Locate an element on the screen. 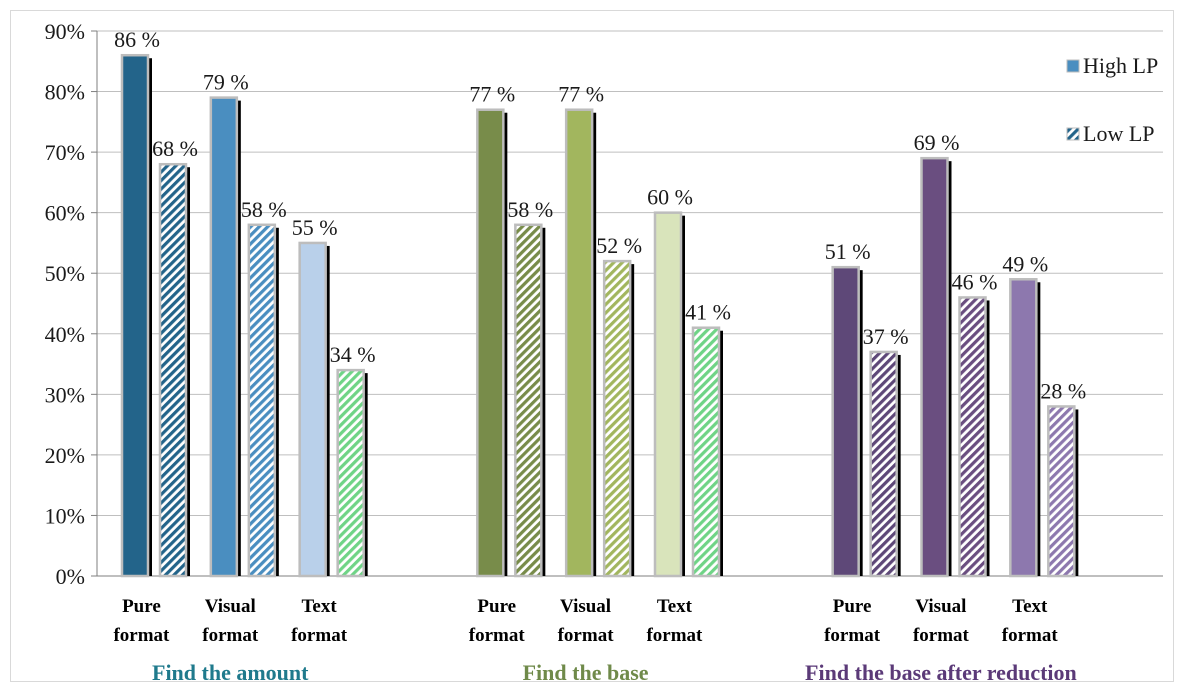 The height and width of the screenshot is (684, 1177). data-label-high-lp: 49 % is located at coordinates (1025, 263).